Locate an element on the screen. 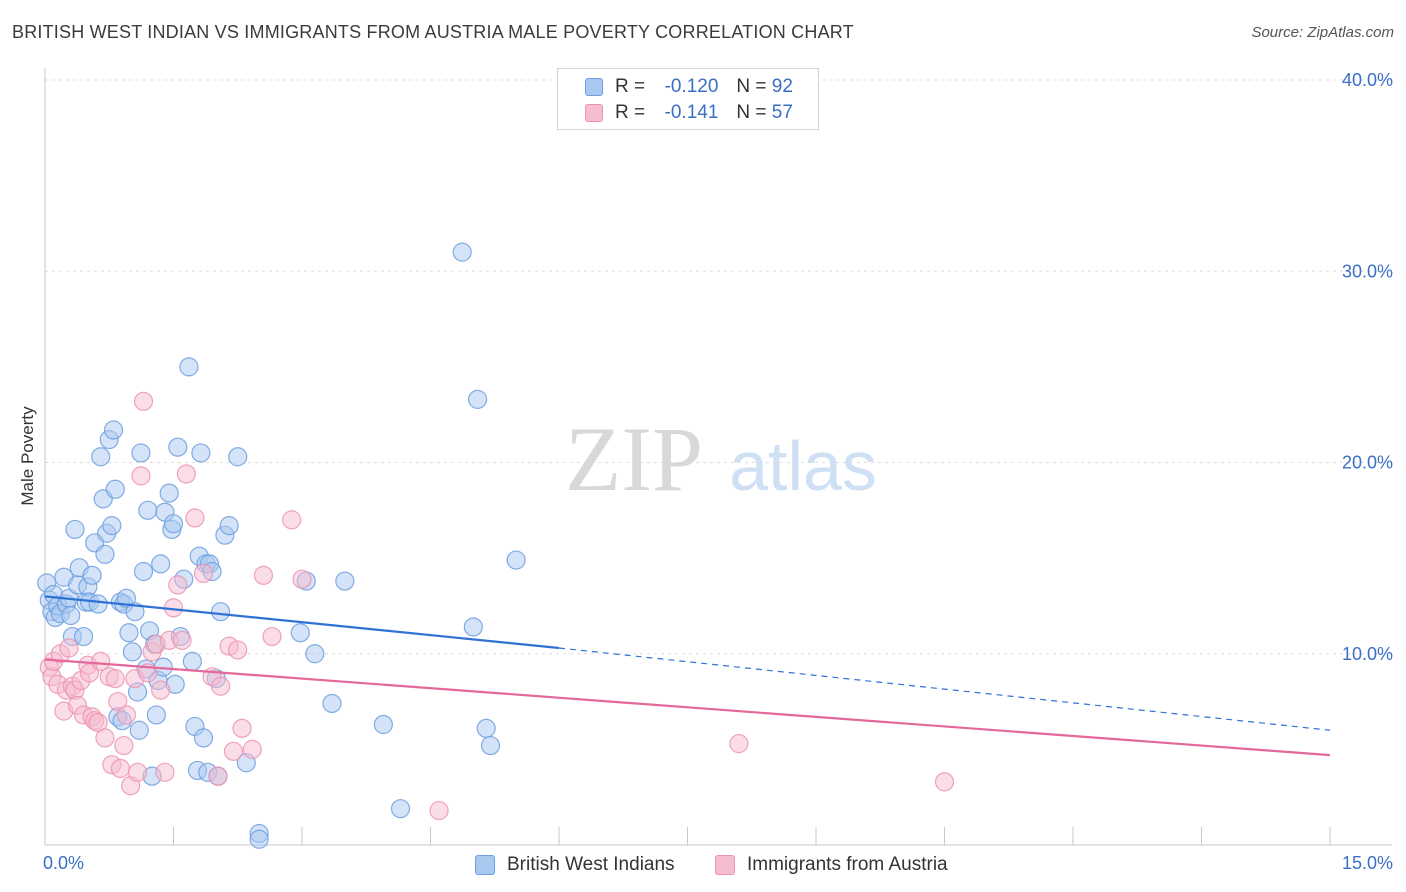 The width and height of the screenshot is (1406, 892). legend-row-blue: R = -0.120 N = 92 is located at coordinates (675, 87).